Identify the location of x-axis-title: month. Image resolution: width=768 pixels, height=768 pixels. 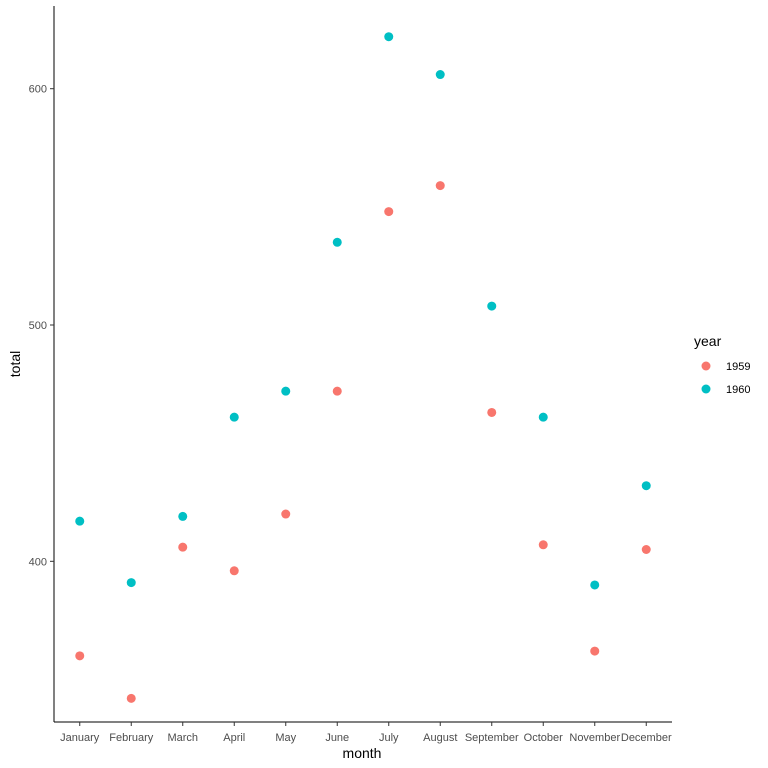
(362, 753).